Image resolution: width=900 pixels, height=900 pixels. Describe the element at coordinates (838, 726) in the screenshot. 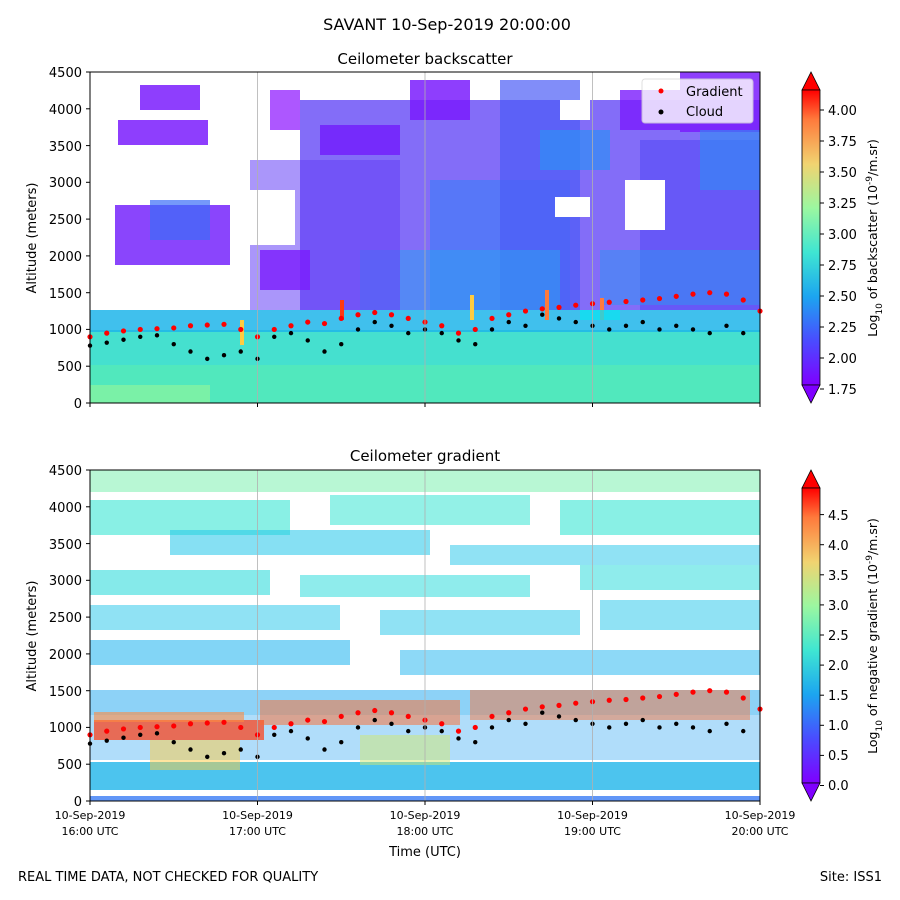

I see `colorbar-tick-label: 1.0` at that location.